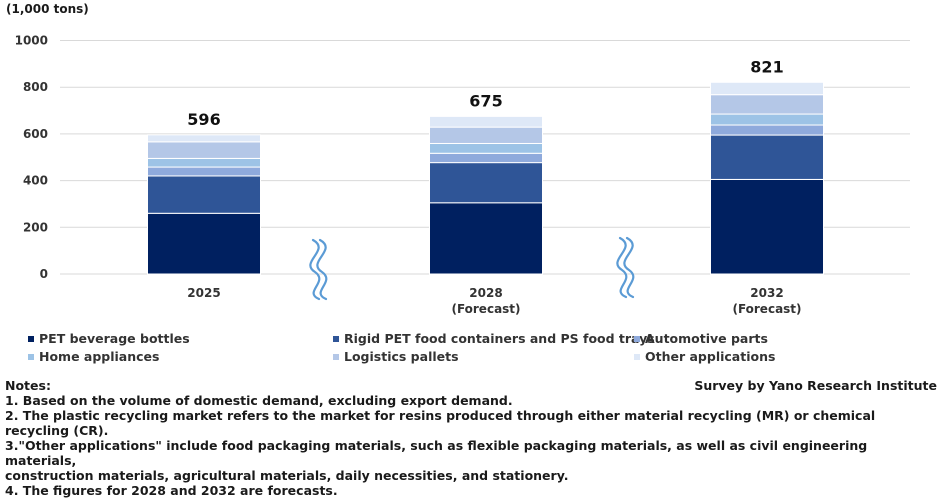 The image size is (937, 498). I want to click on legend-item-home-appliances: Home appliances, so click(93, 356).